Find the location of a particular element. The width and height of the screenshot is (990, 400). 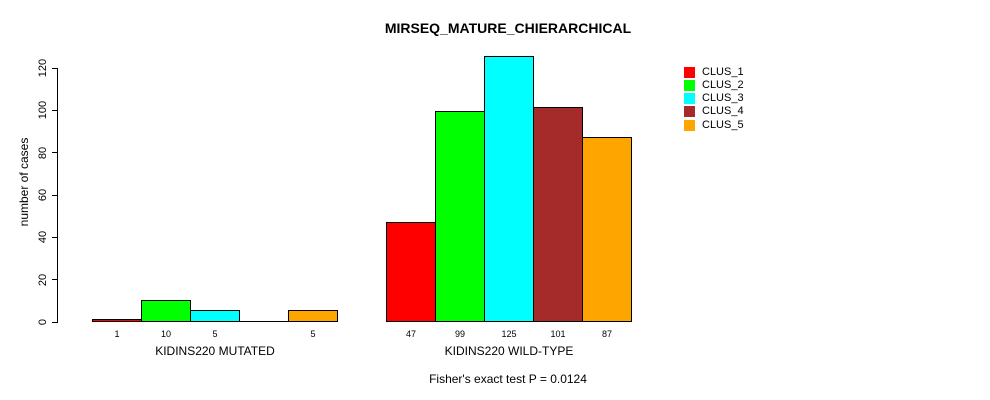

bar-value-label: 1 is located at coordinates (117, 334).